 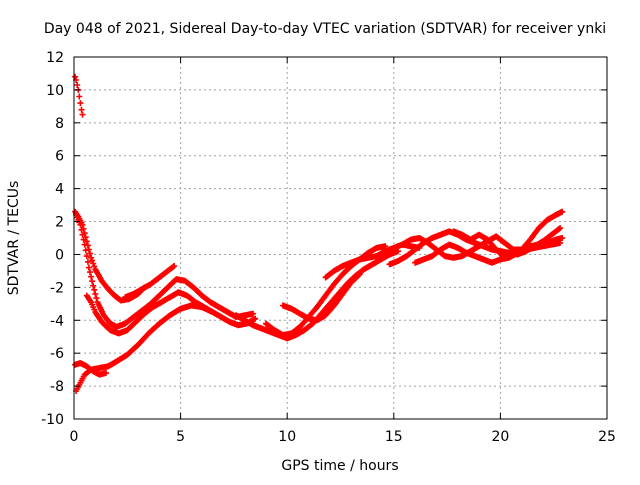 I want to click on y-tick-label: -8, so click(x=57, y=387).